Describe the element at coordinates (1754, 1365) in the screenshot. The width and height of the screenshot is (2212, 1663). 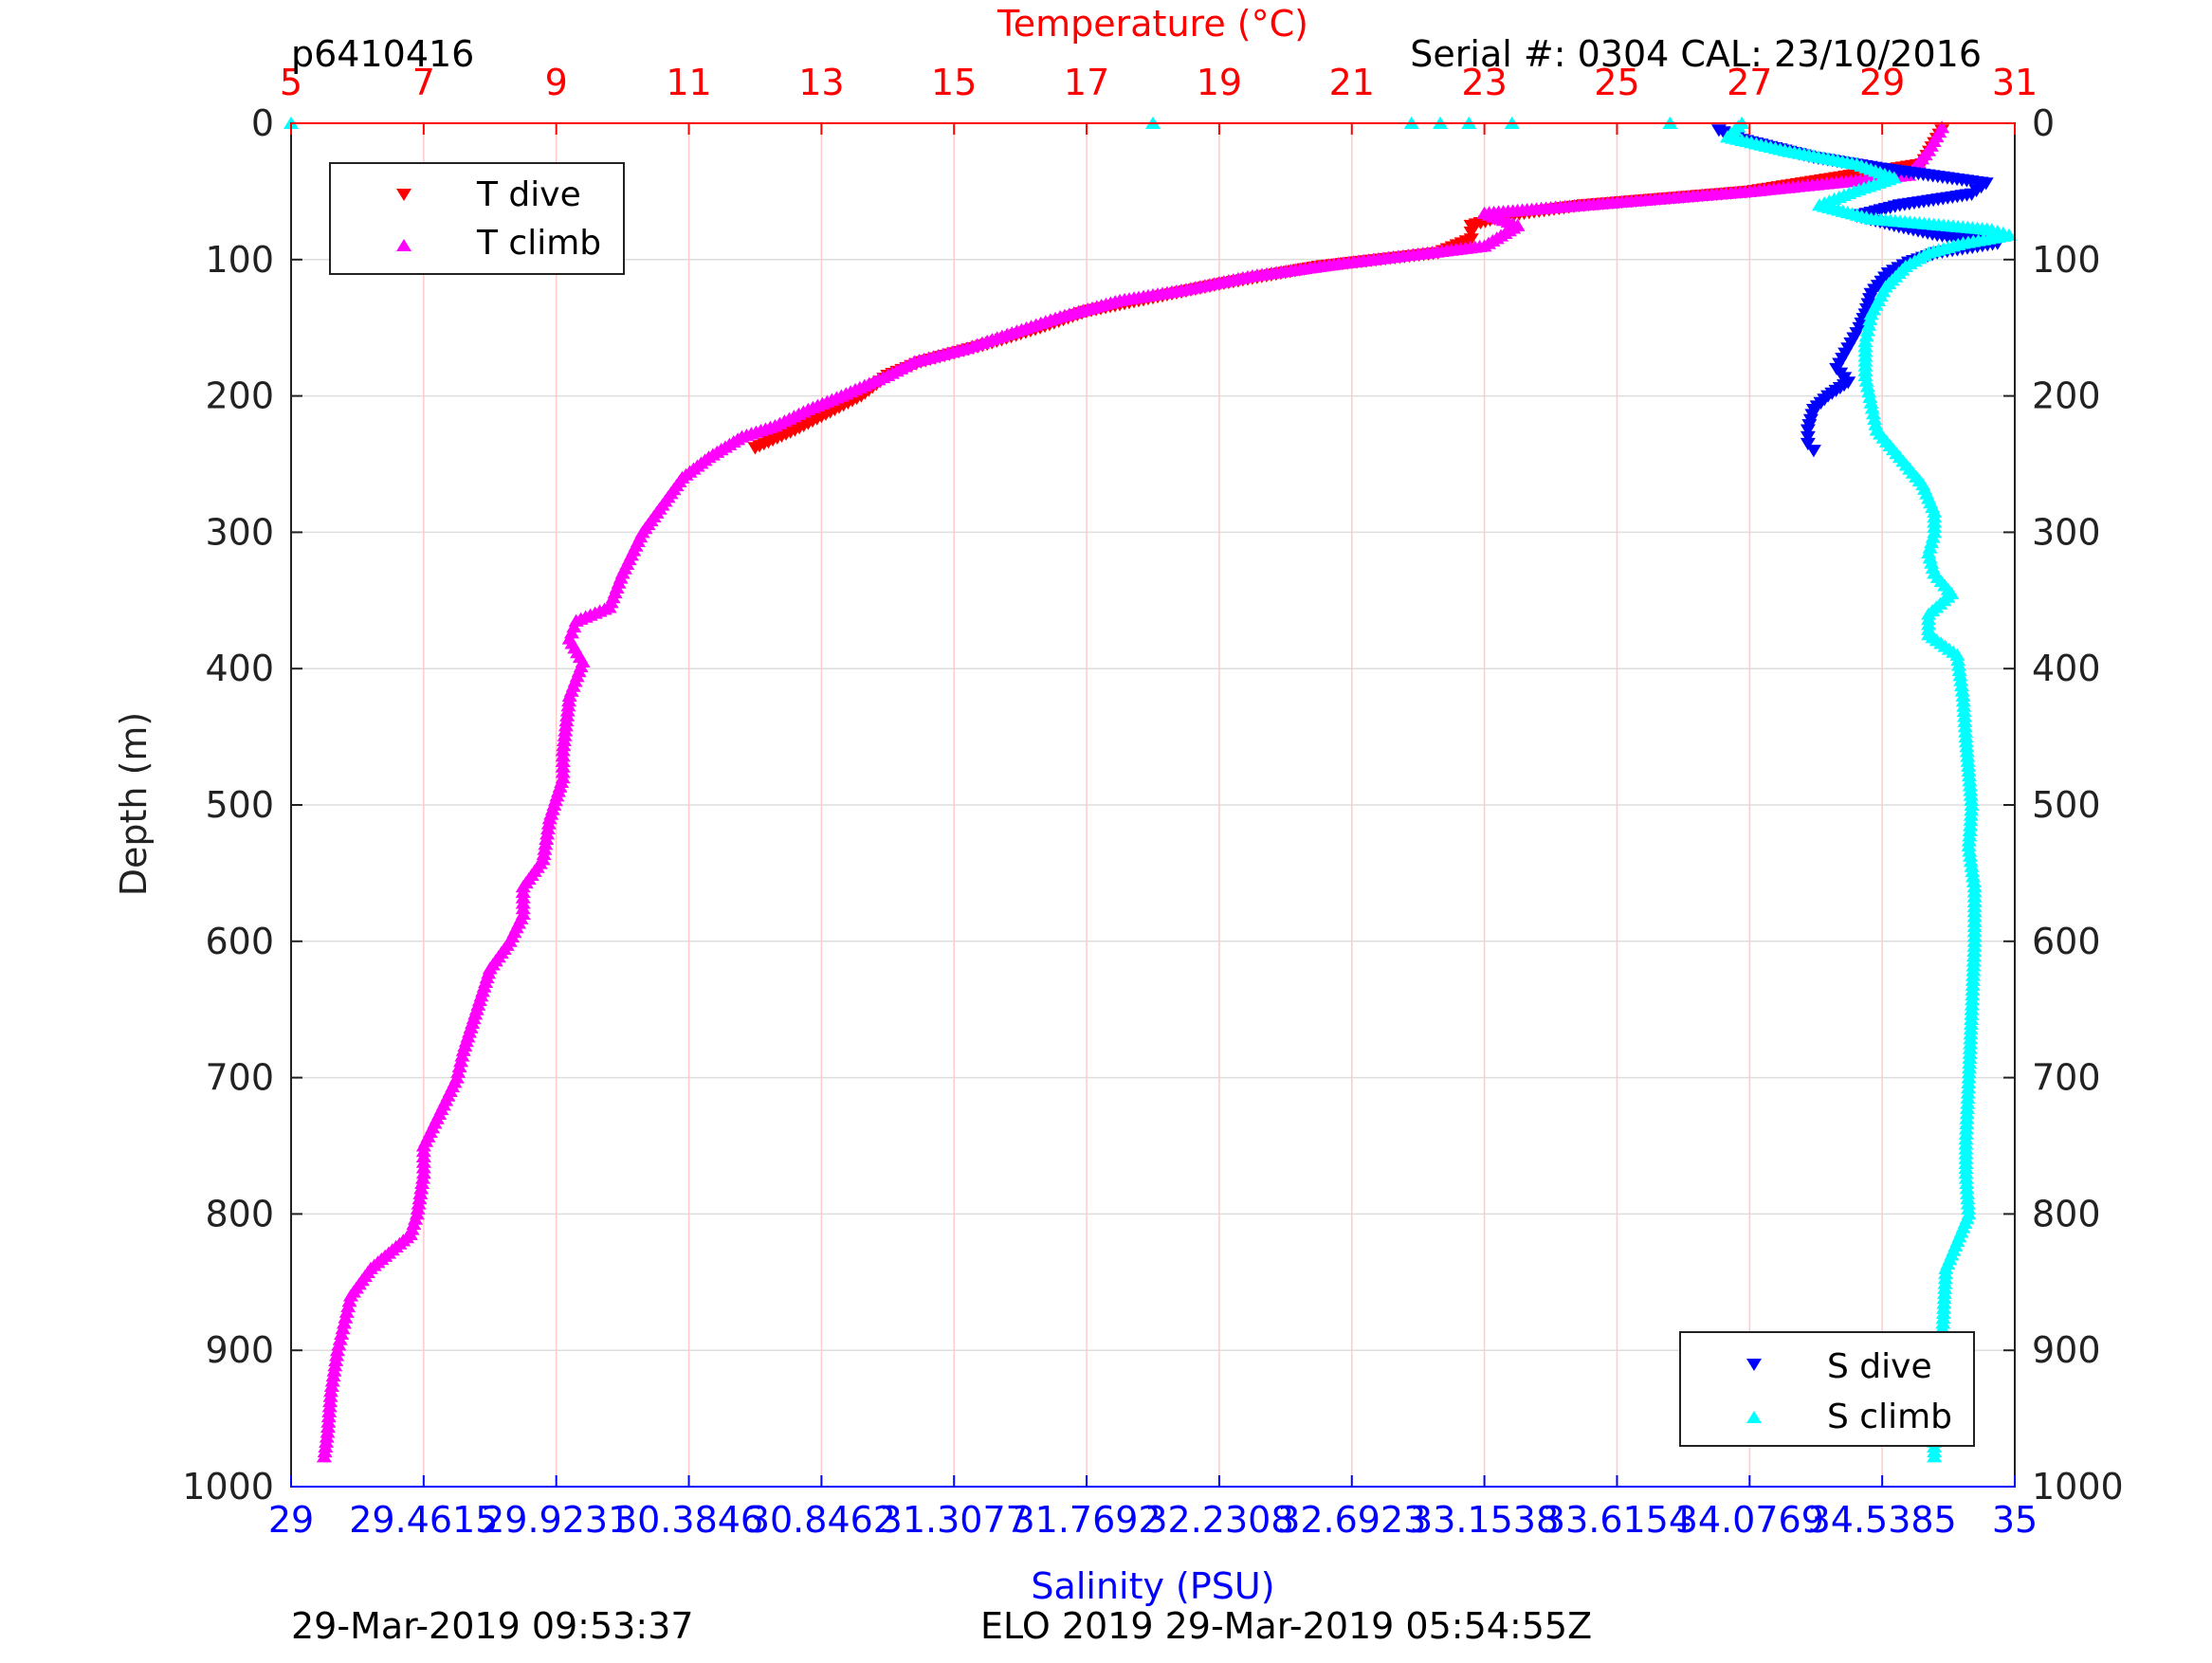
I see `legend-s-dive-marker` at that location.